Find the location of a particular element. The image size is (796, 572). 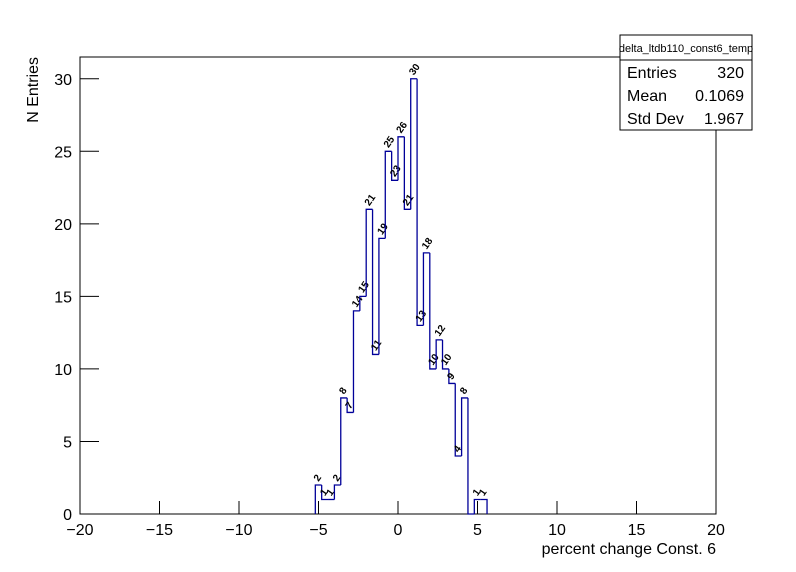

stats-value: 0.1069 is located at coordinates (719, 96).